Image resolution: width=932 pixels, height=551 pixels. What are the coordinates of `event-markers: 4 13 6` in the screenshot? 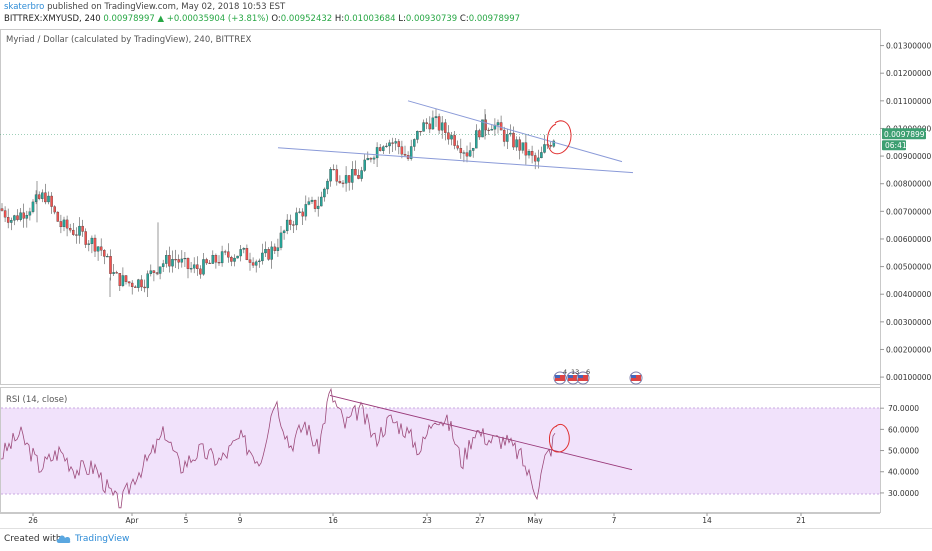 It's located at (598, 376).